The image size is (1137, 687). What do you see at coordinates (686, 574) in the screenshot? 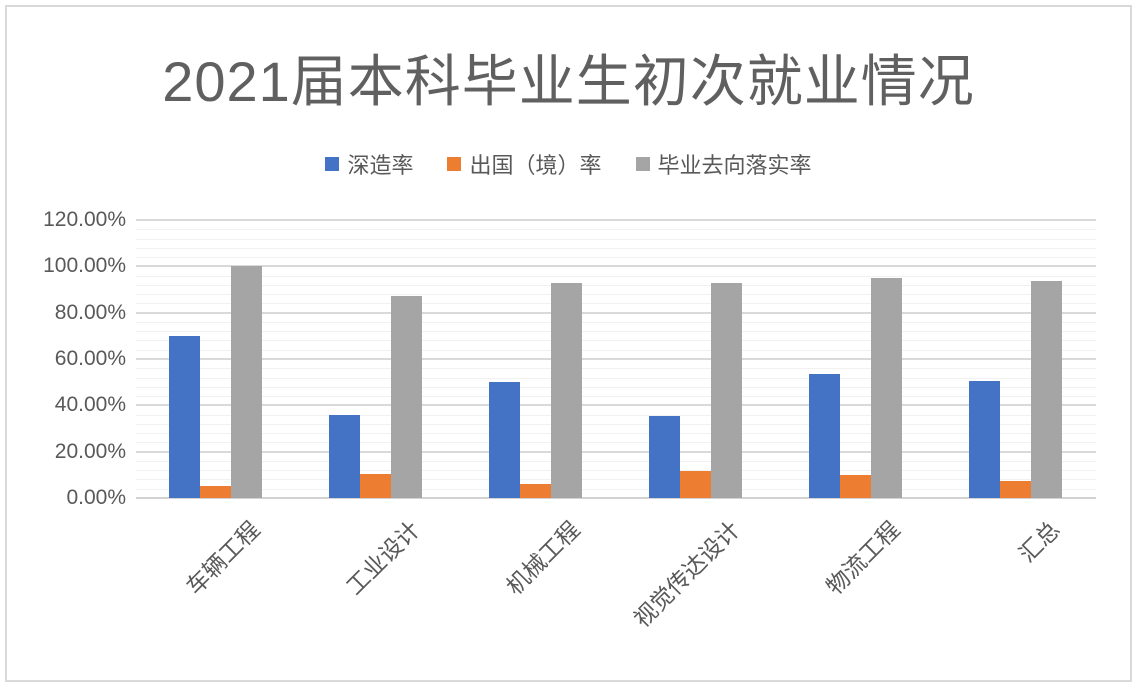
I see `x-category-label: 视觉传达设计` at bounding box center [686, 574].